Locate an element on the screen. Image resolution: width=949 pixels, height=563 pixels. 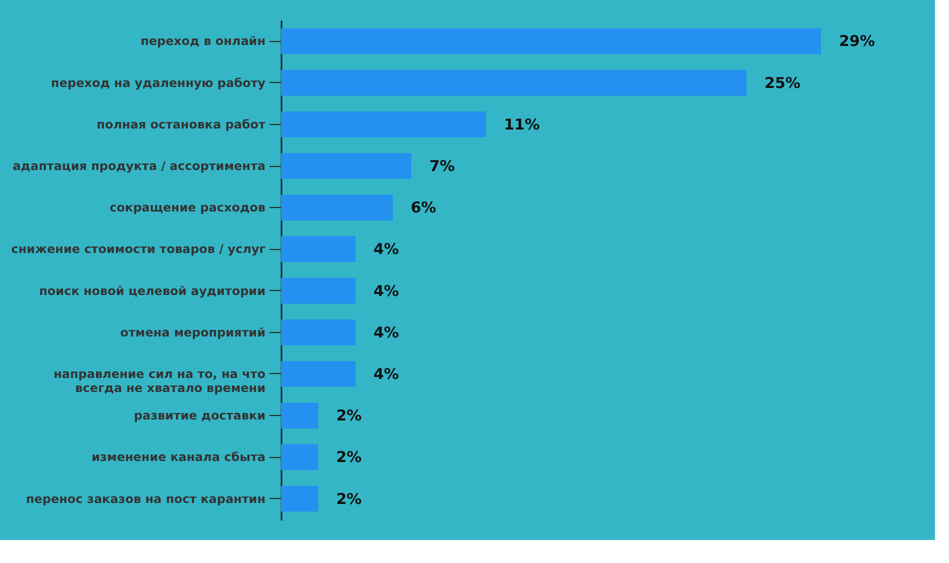
y-tick-label: отмена мероприятий is located at coordinates (193, 332).